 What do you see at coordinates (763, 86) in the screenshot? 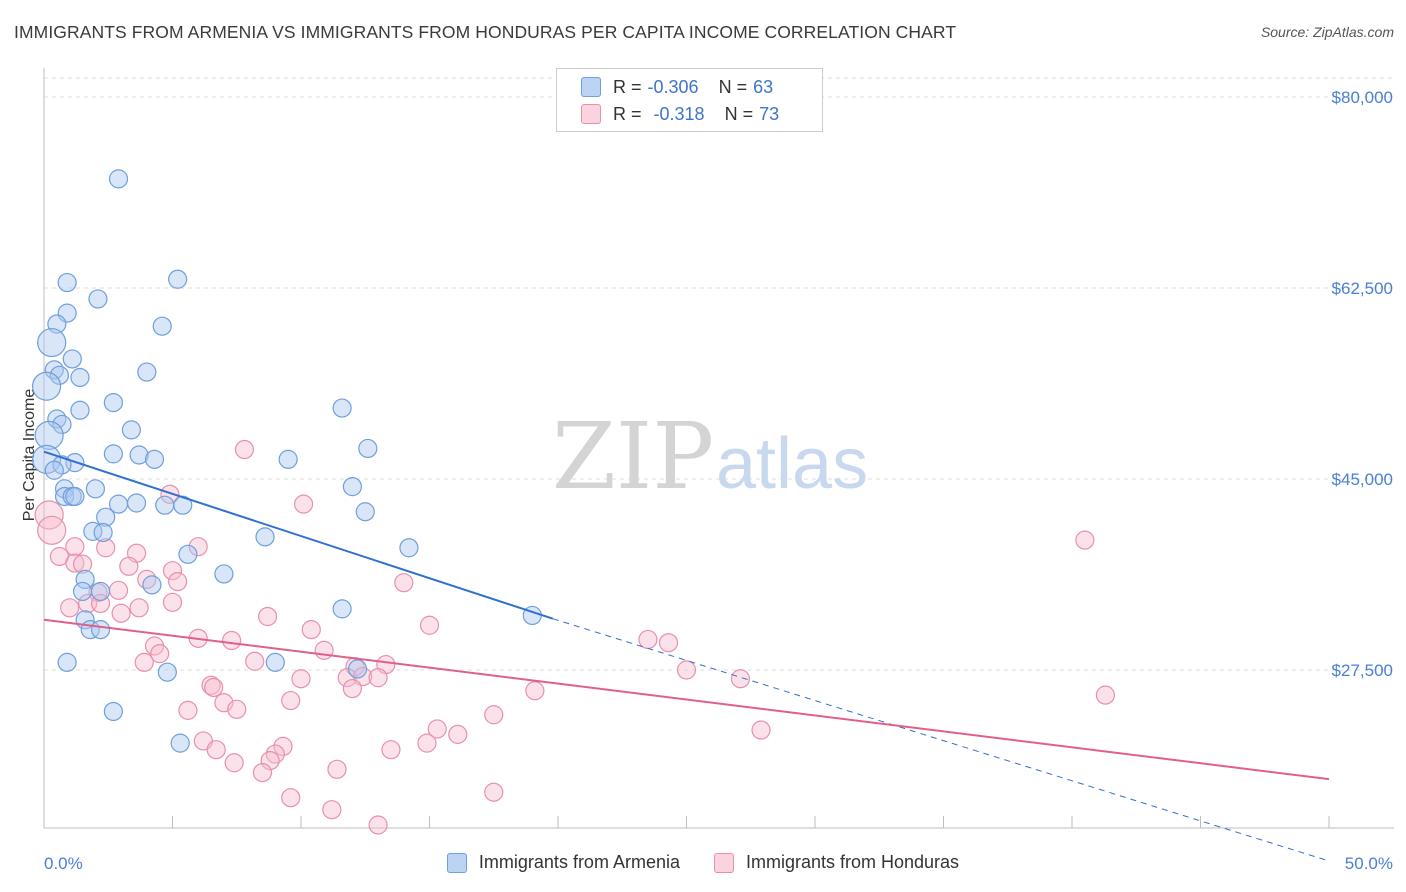
I see `legend-n-value-armenia: 63` at bounding box center [763, 86].